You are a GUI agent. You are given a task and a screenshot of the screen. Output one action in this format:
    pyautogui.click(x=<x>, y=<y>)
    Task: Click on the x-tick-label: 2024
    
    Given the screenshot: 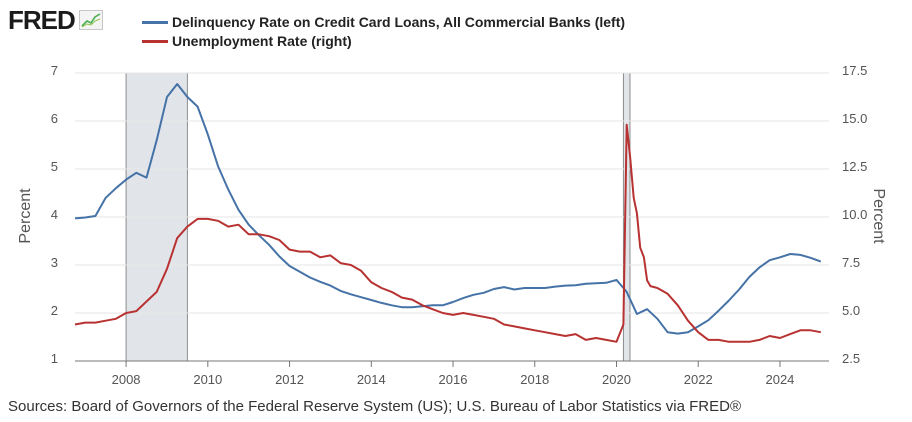 What is the action you would take?
    pyautogui.click(x=779, y=379)
    